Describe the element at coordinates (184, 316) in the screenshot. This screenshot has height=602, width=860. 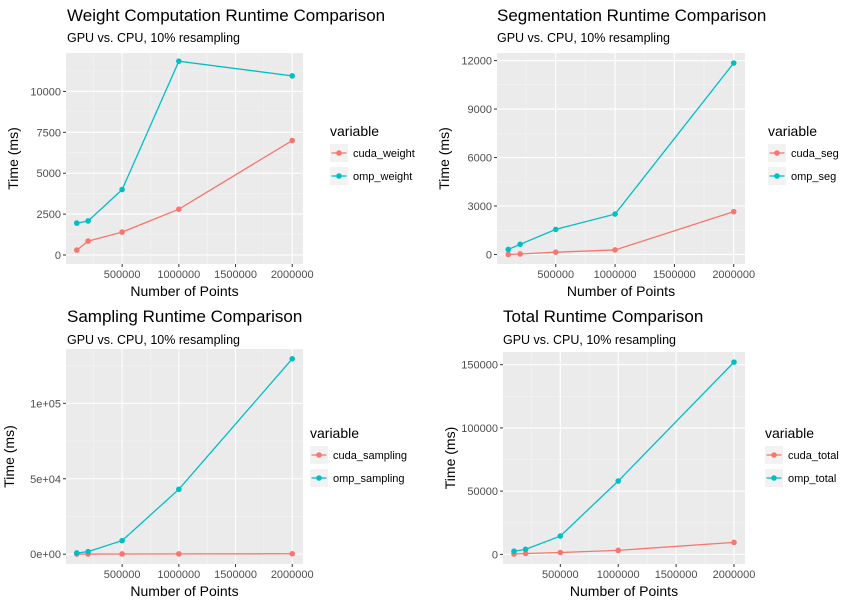
I see `chart-title: Sampling Runtime Comparison` at that location.